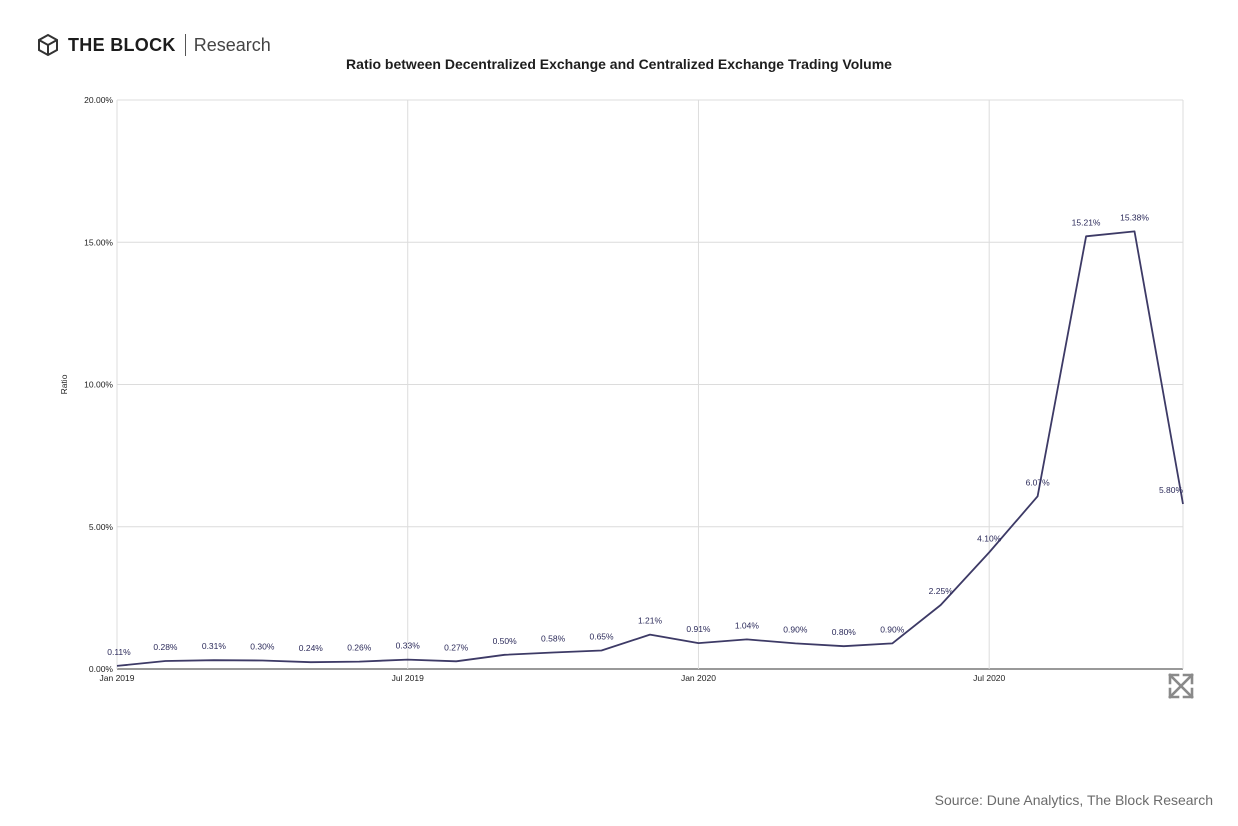 This screenshot has width=1238, height=826. What do you see at coordinates (117, 678) in the screenshot?
I see `x-tick-label: Jan 2019` at bounding box center [117, 678].